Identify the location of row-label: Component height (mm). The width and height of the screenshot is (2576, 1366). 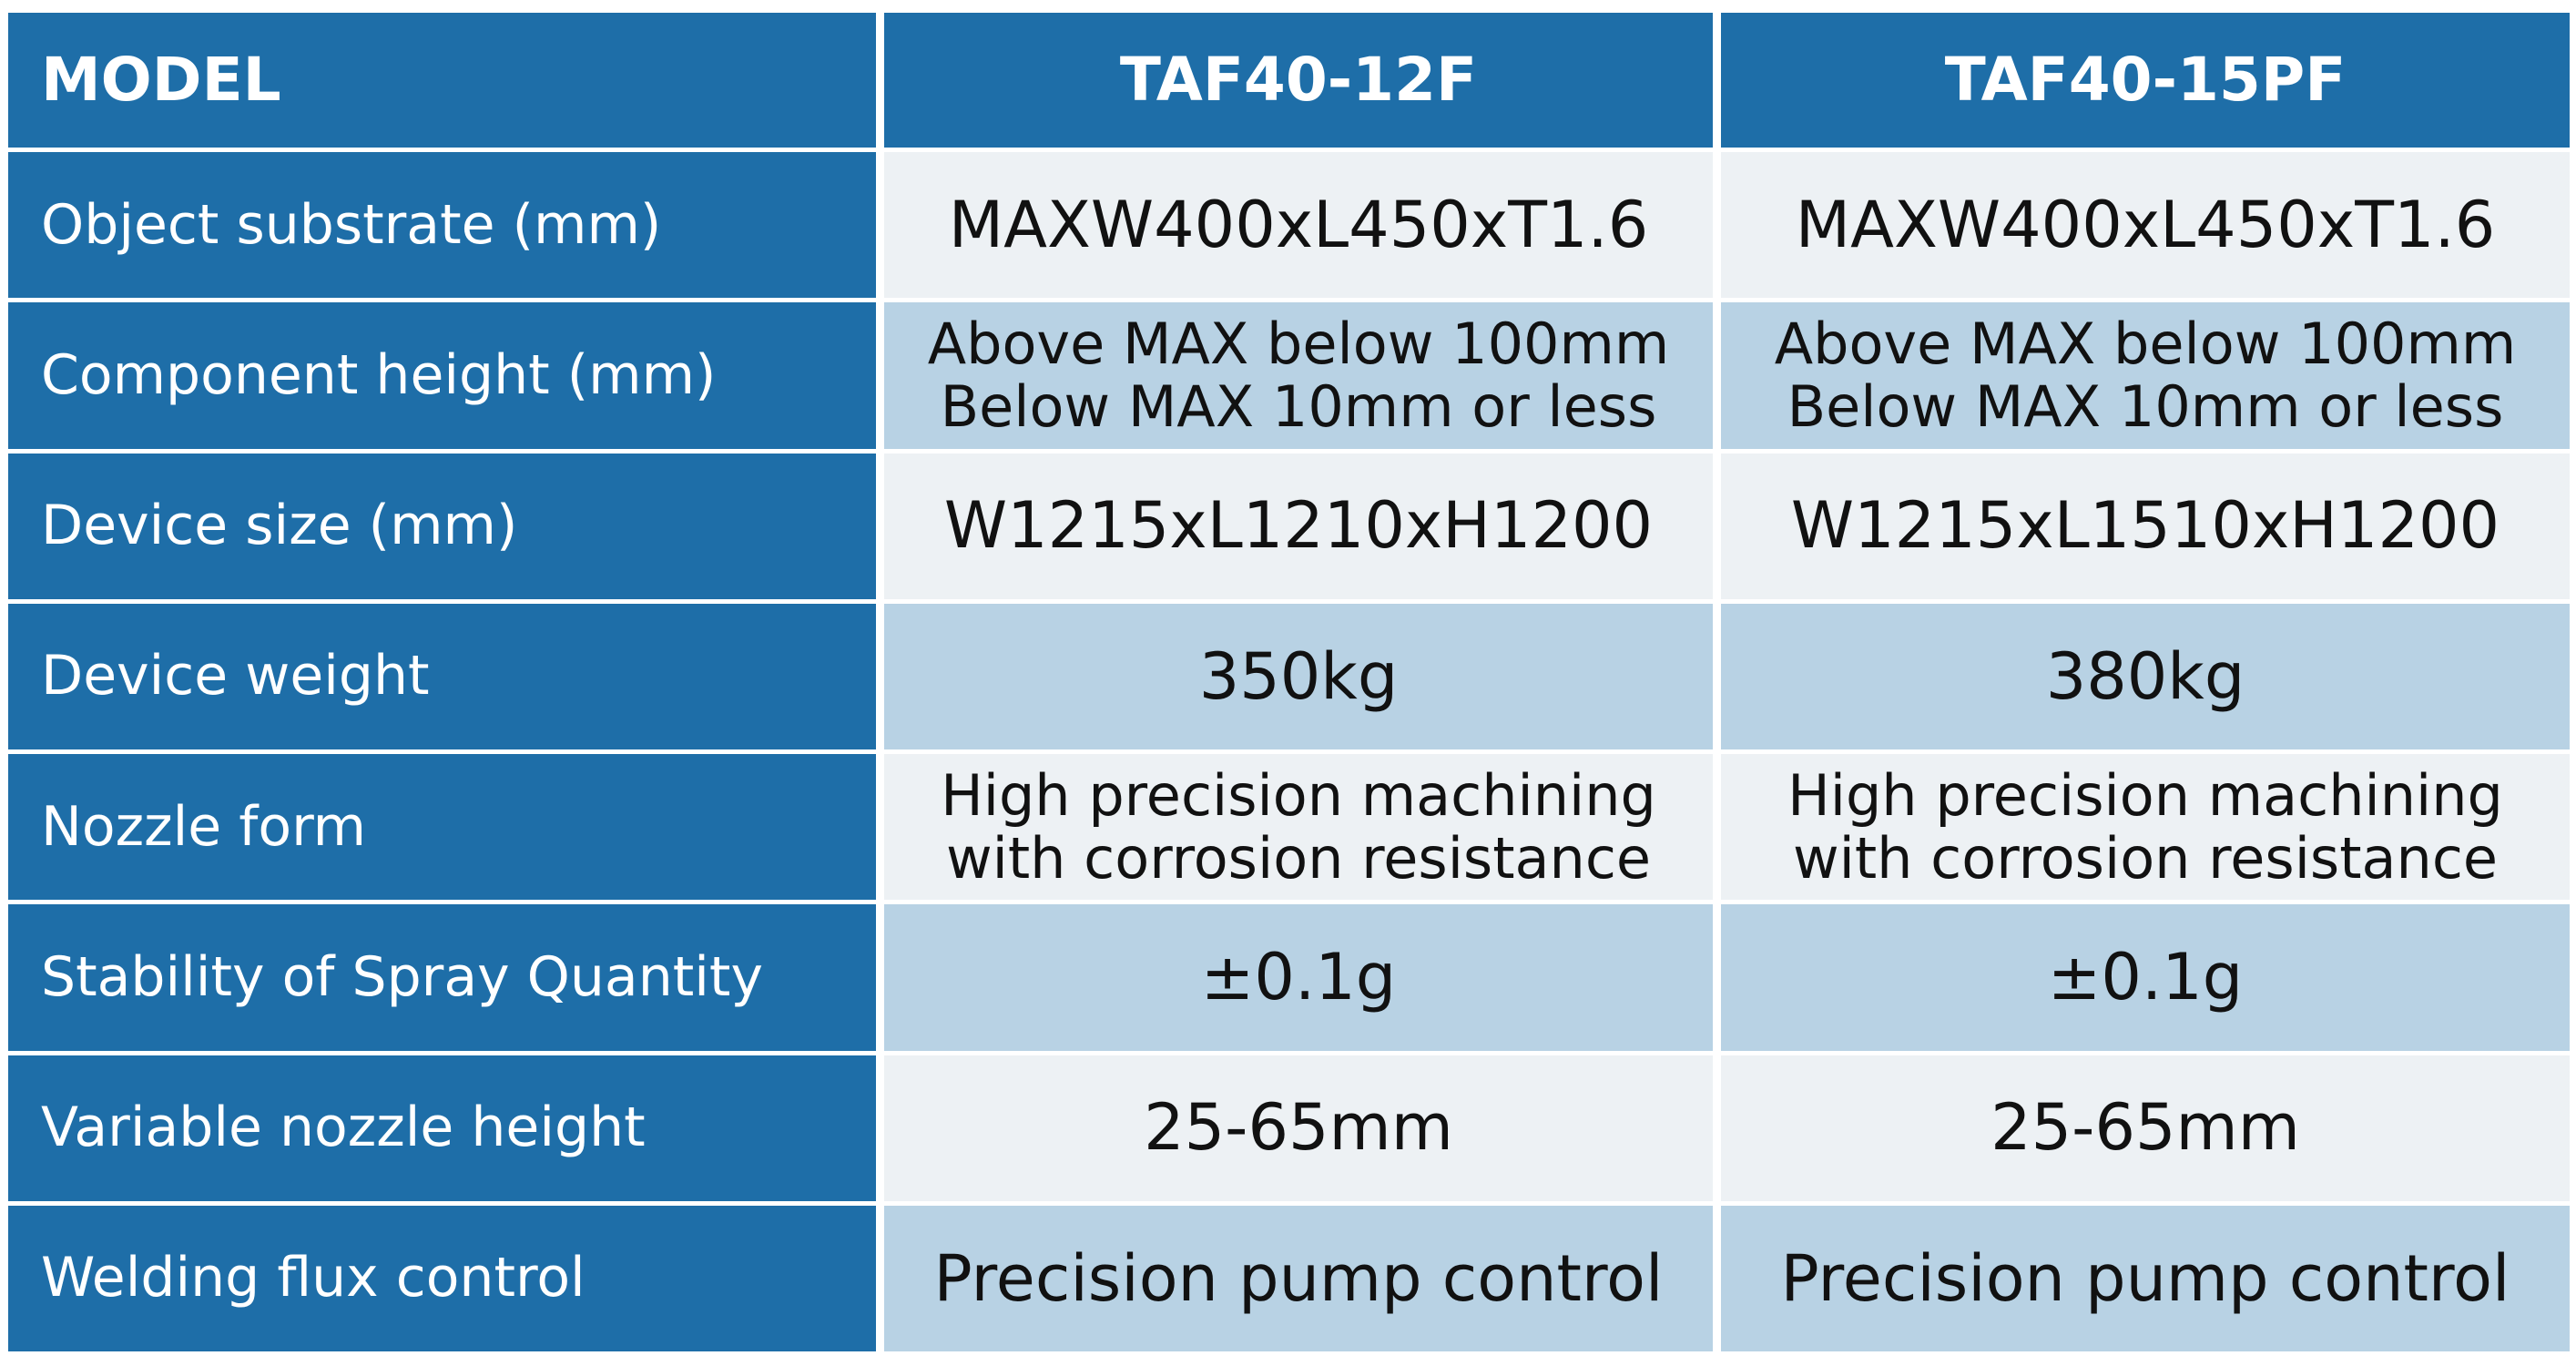
(442, 375).